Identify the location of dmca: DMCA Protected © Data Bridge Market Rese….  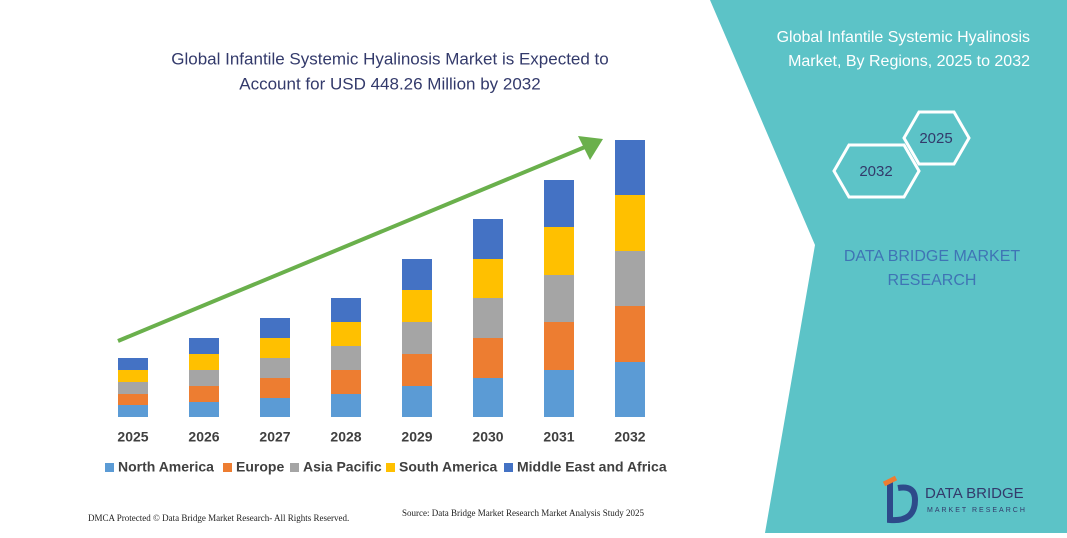
(218, 518).